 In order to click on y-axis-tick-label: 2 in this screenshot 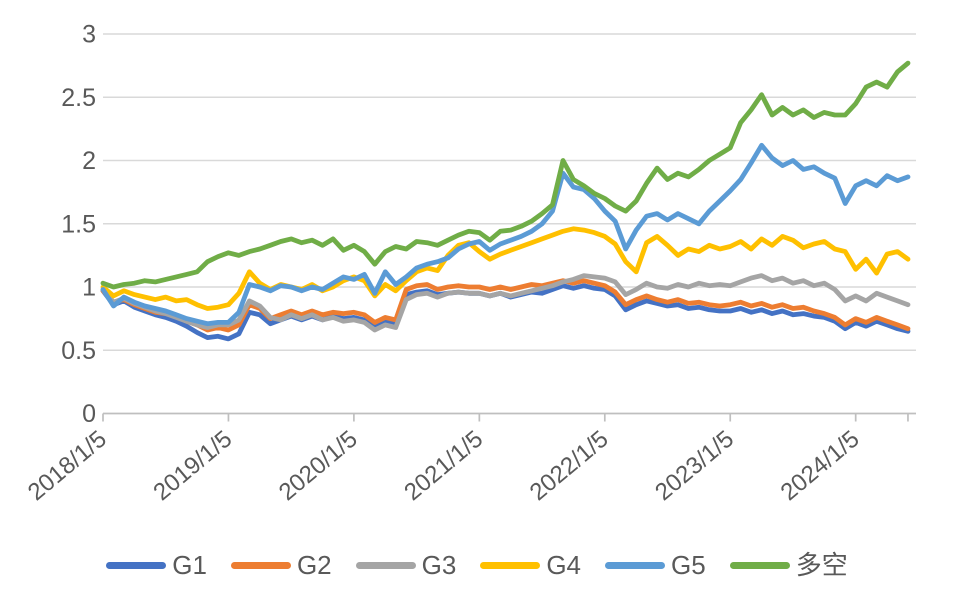, I will do `click(89, 161)`.